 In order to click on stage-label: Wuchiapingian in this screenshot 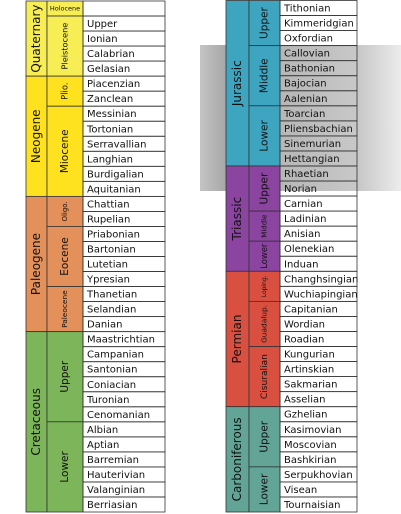, I will do `click(321, 294)`.